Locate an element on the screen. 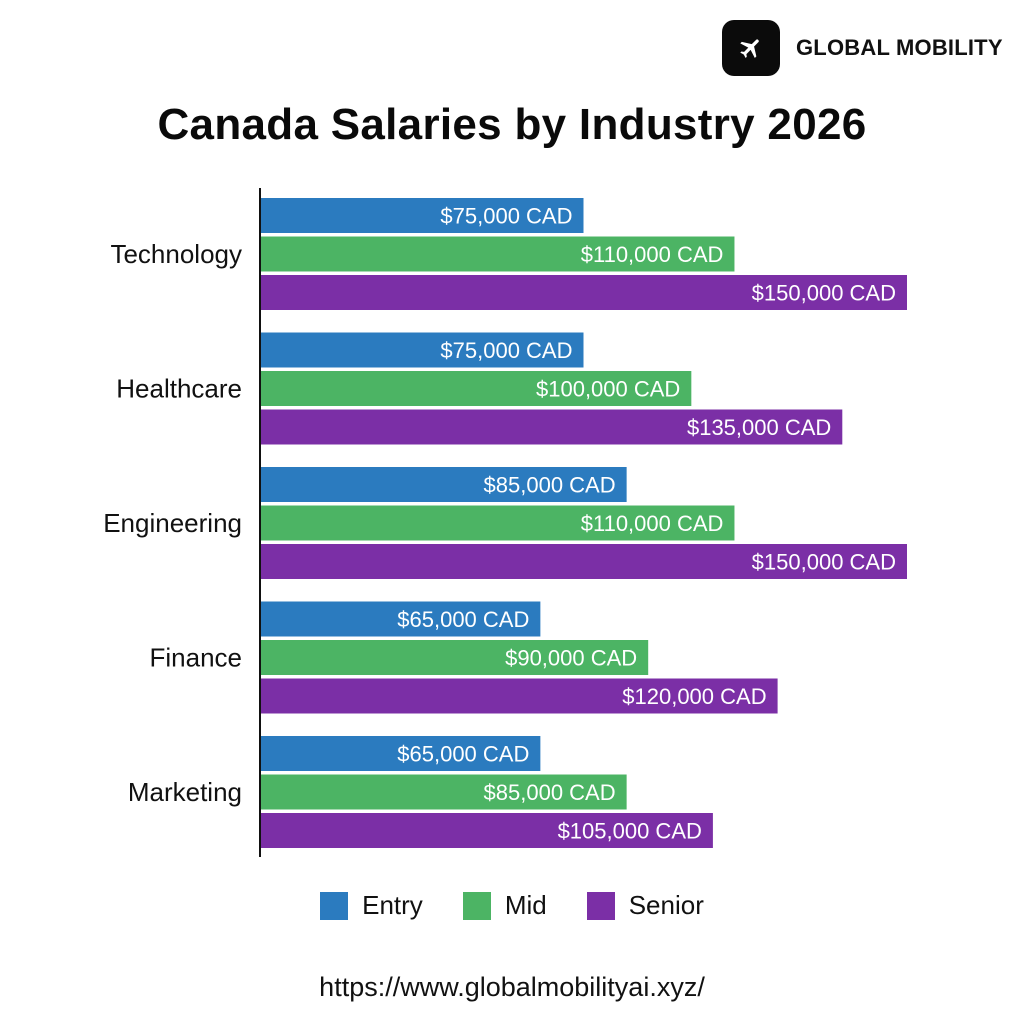 This screenshot has width=1024, height=1024. bar-marketing-senior is located at coordinates (486, 830).